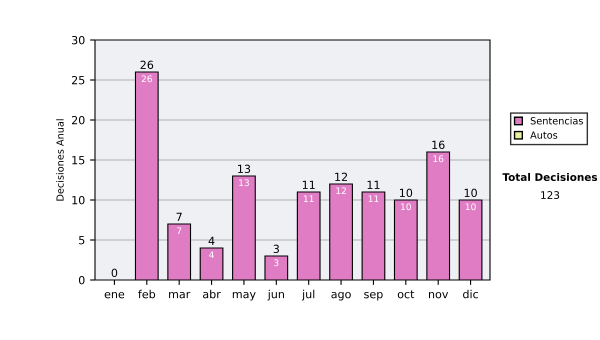 This screenshot has width=600, height=340. I want to click on data-label: 26, so click(147, 78).